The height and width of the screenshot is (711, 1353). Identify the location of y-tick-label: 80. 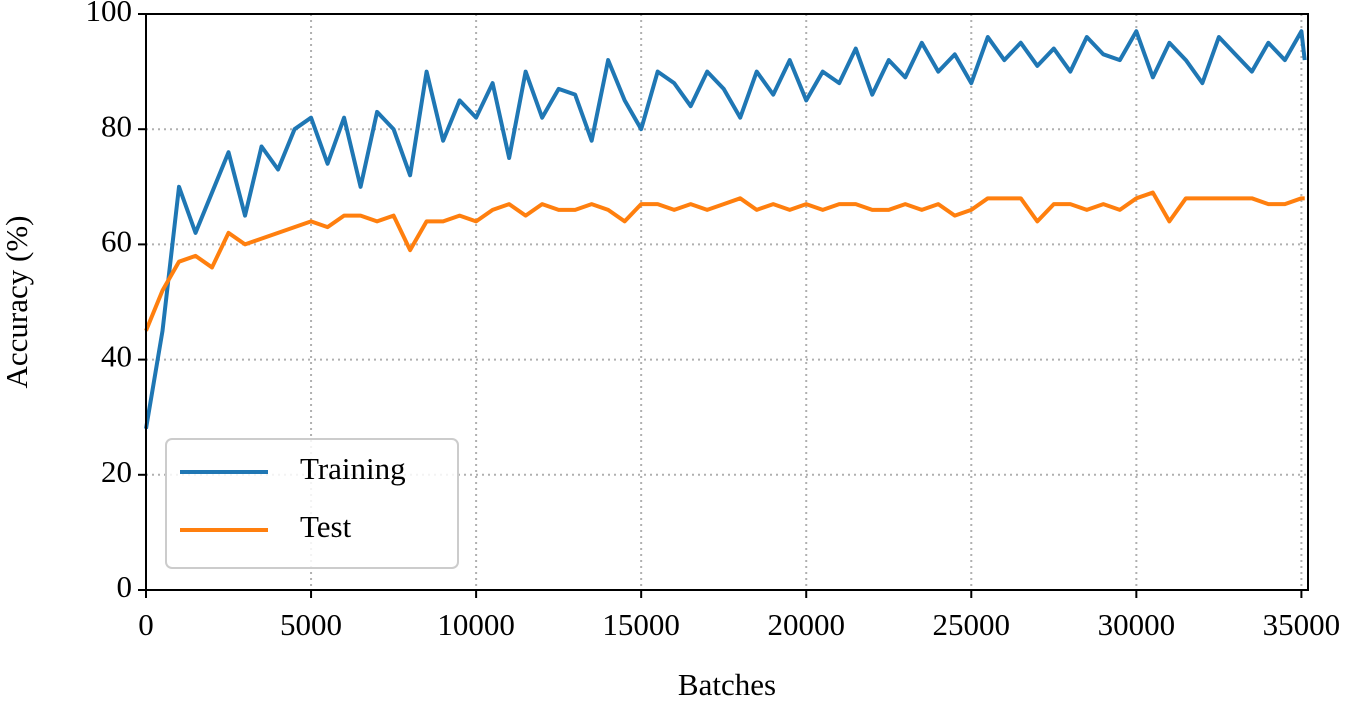
(116, 125).